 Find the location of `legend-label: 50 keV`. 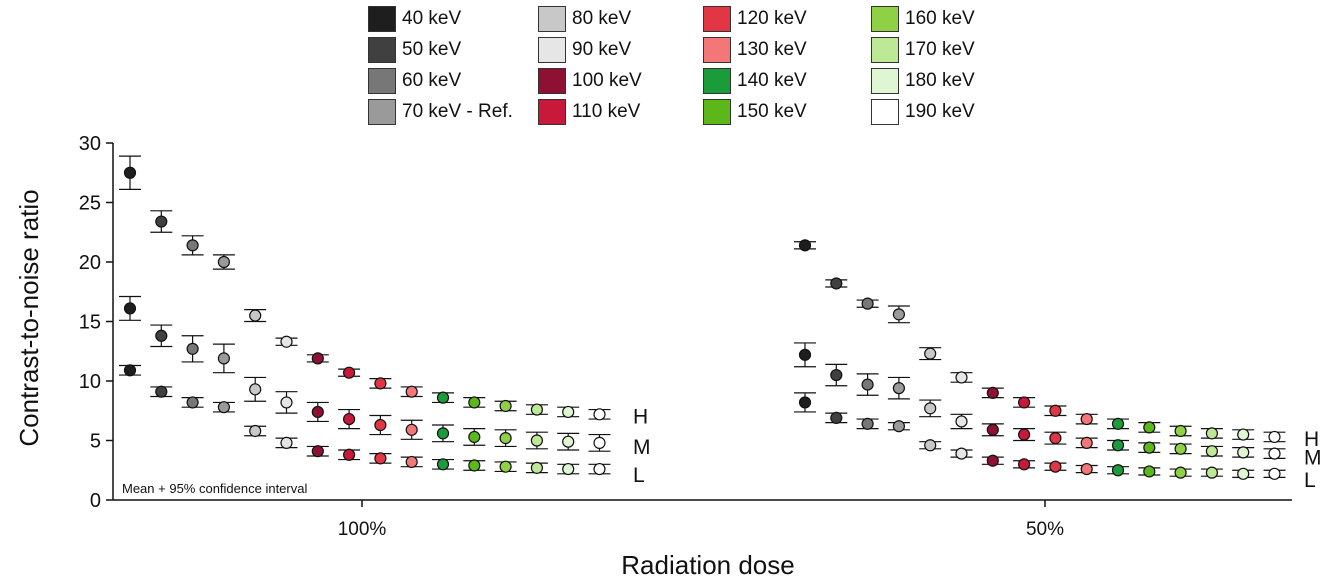

legend-label: 50 keV is located at coordinates (432, 49).